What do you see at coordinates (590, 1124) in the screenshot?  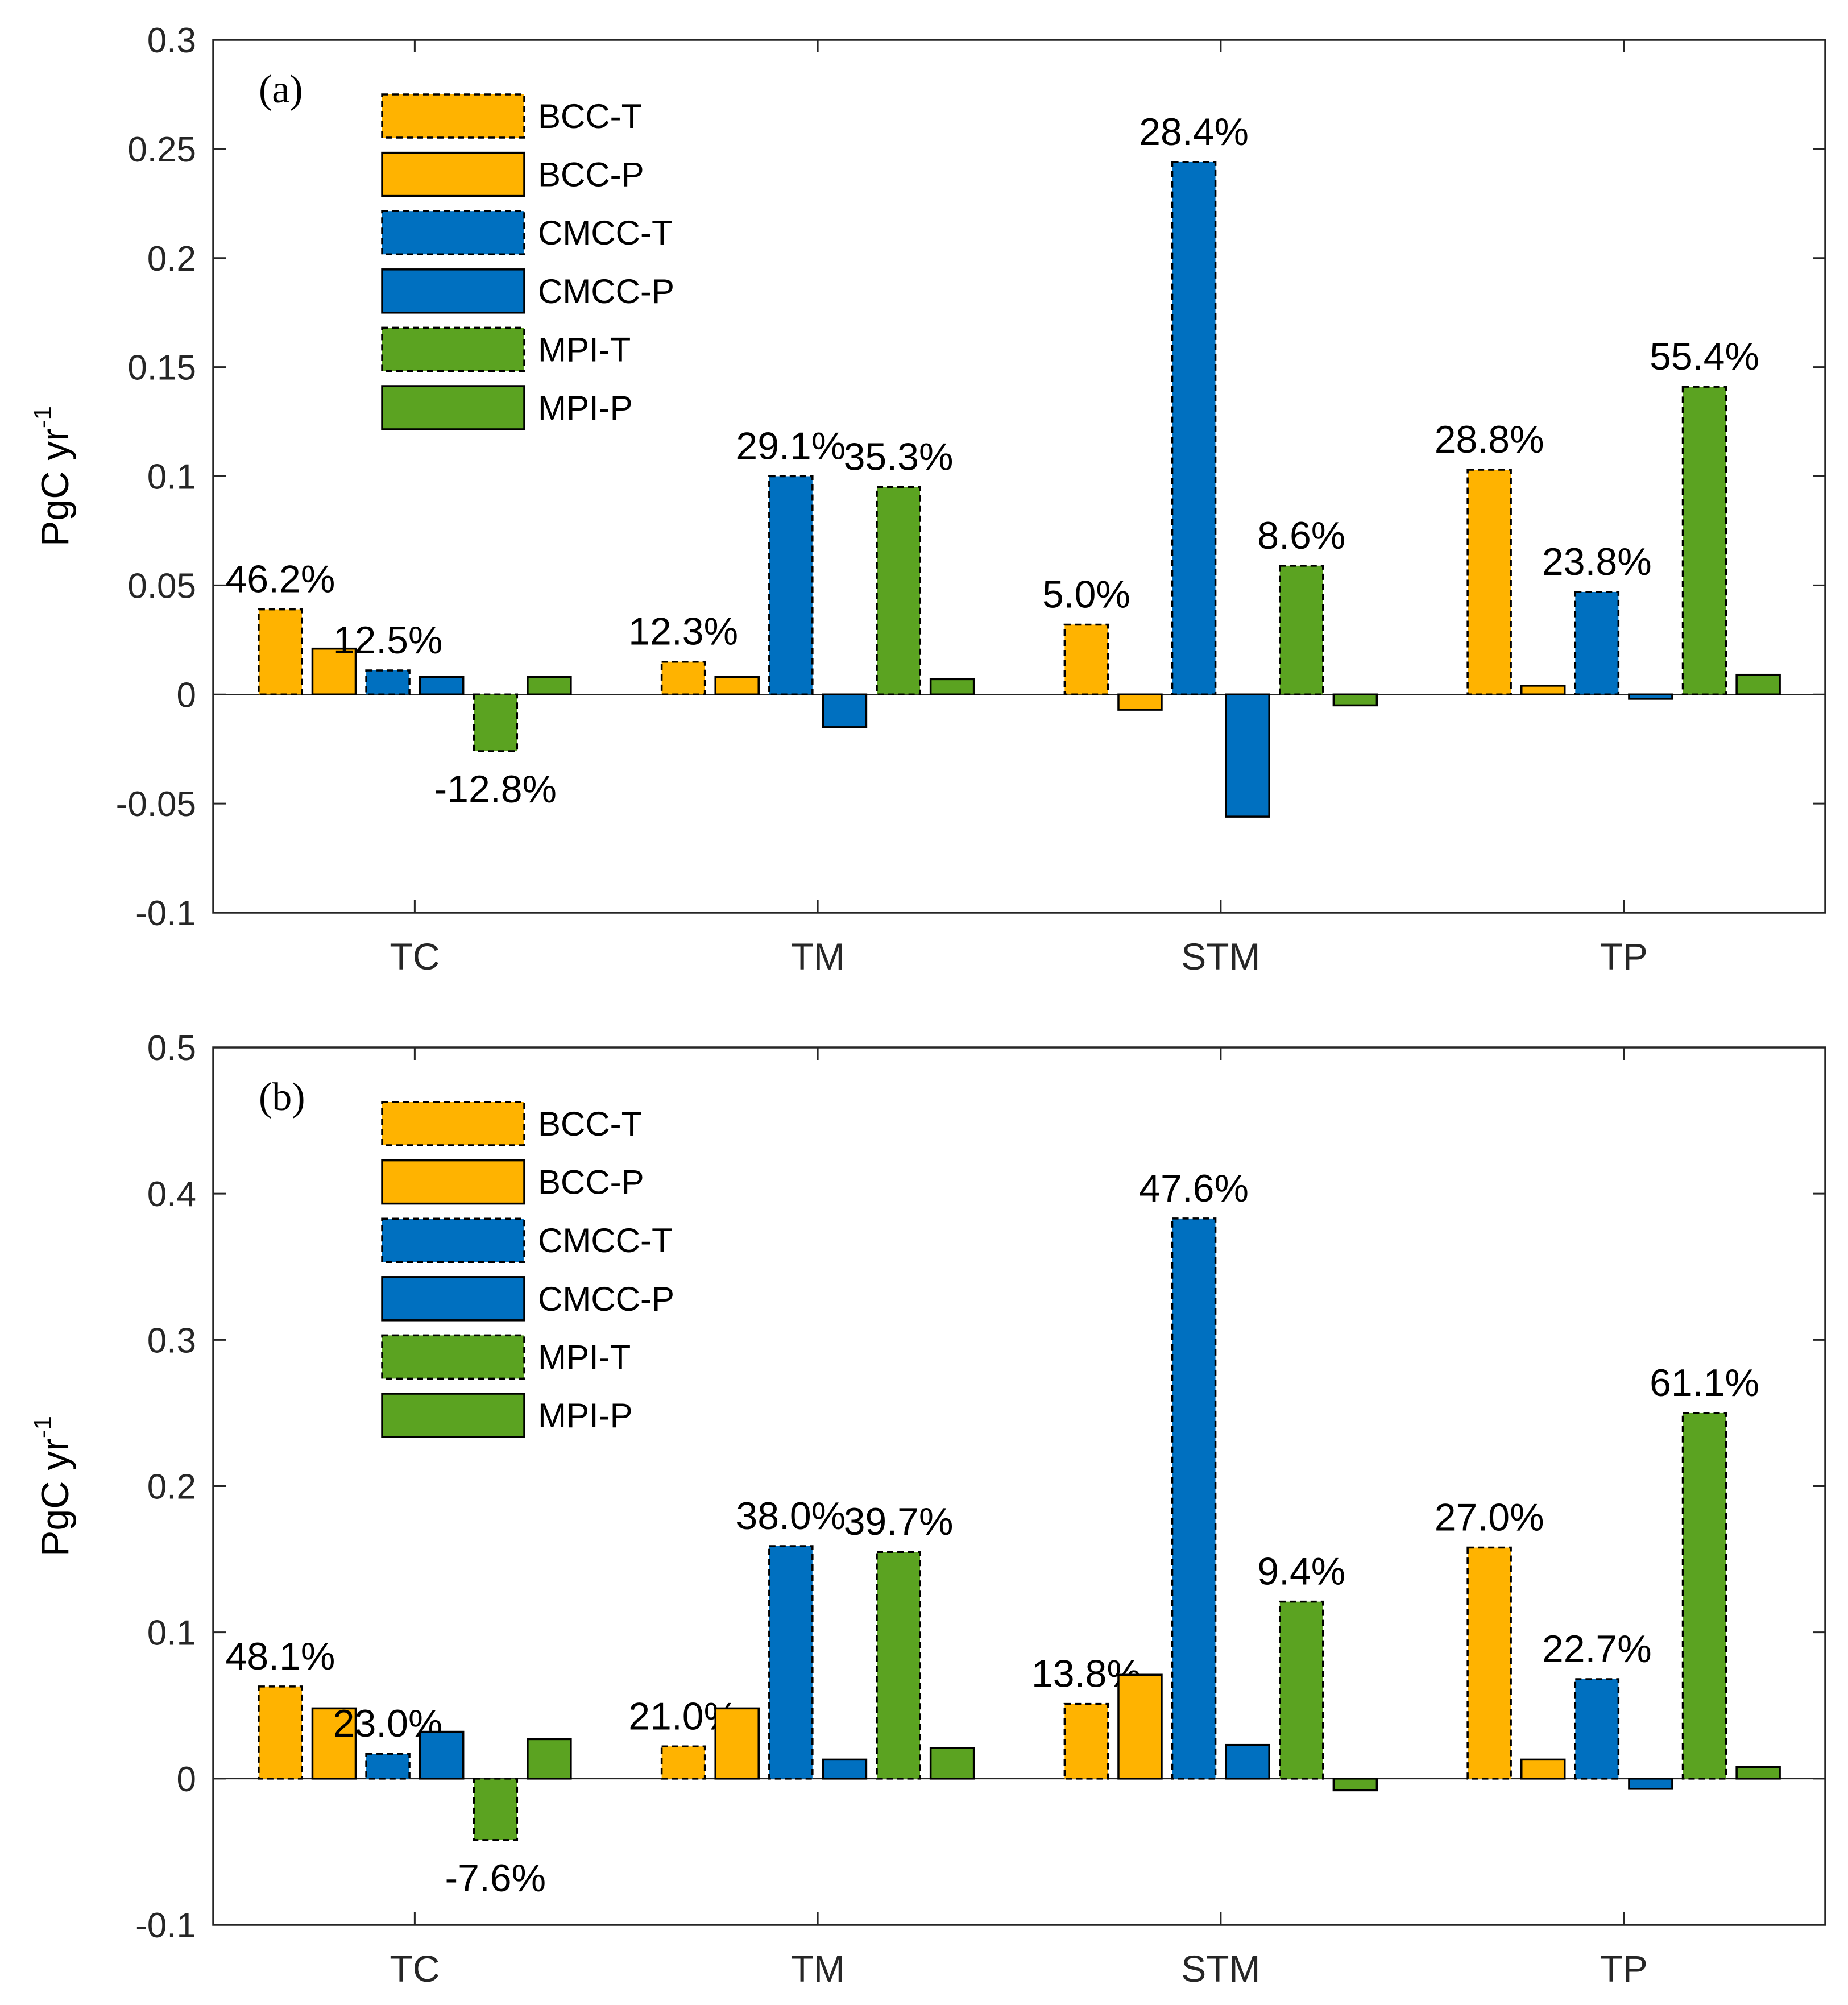 I see `legend-label: BCC-T` at bounding box center [590, 1124].